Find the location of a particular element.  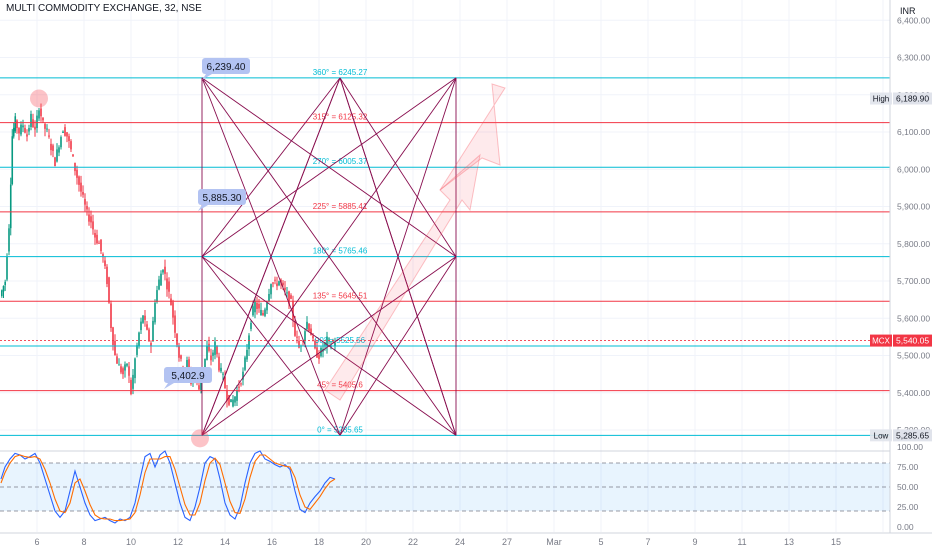

gann-level-label: 135° = 5645.51 is located at coordinates (340, 295).